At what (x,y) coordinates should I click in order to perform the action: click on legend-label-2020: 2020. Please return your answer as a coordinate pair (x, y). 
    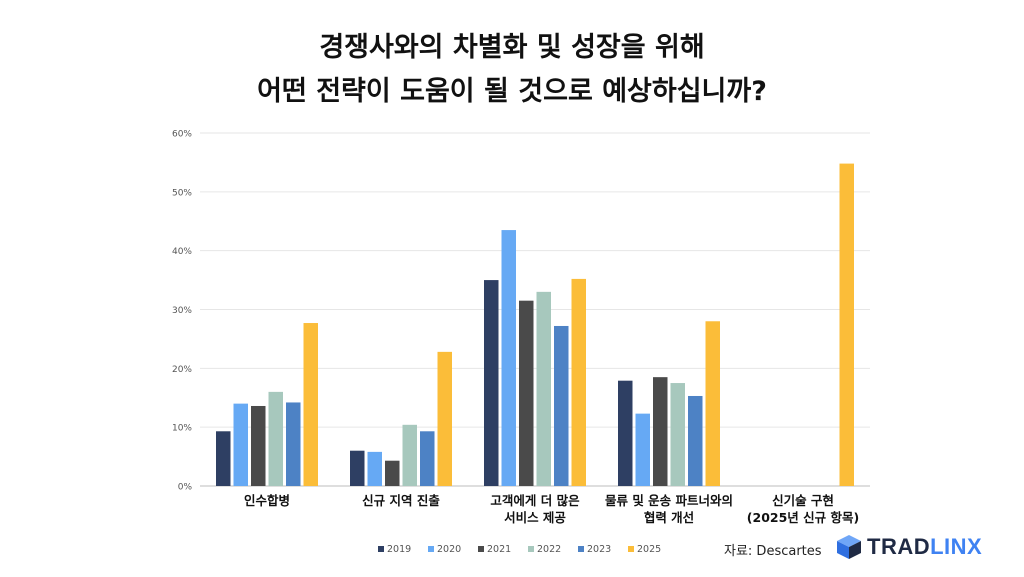
    Looking at the image, I should click on (449, 549).